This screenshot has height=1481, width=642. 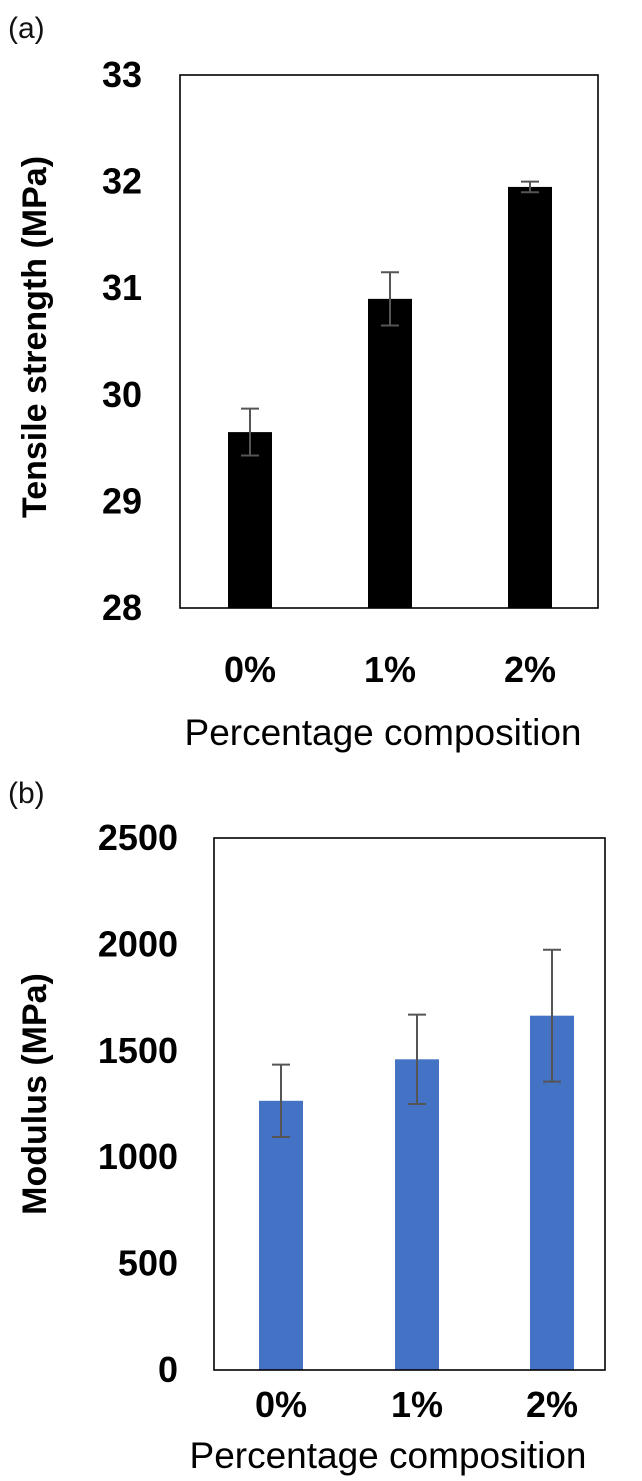 What do you see at coordinates (35, 1094) in the screenshot?
I see `panel-b-y-axis-title: Modulus (MPa)` at bounding box center [35, 1094].